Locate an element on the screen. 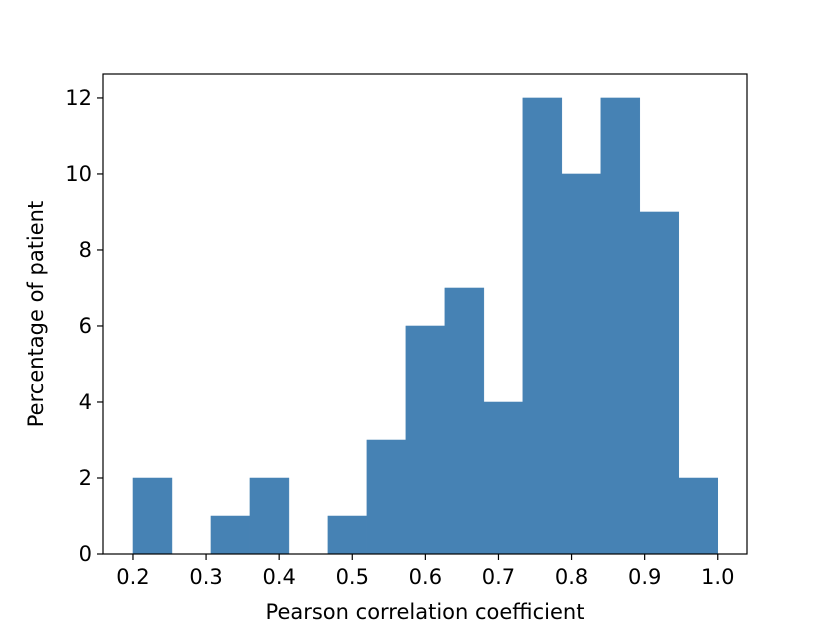  x-axis-label: Pearson correlation coefficient is located at coordinates (425, 611).